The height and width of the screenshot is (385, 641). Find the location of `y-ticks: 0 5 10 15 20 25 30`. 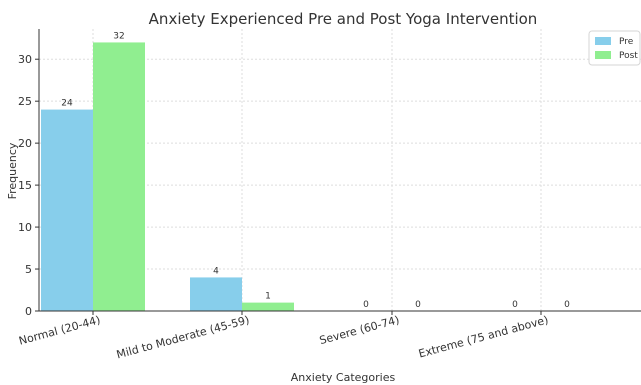

y-ticks: 0 5 10 15 20 25 30 is located at coordinates (28, 185).